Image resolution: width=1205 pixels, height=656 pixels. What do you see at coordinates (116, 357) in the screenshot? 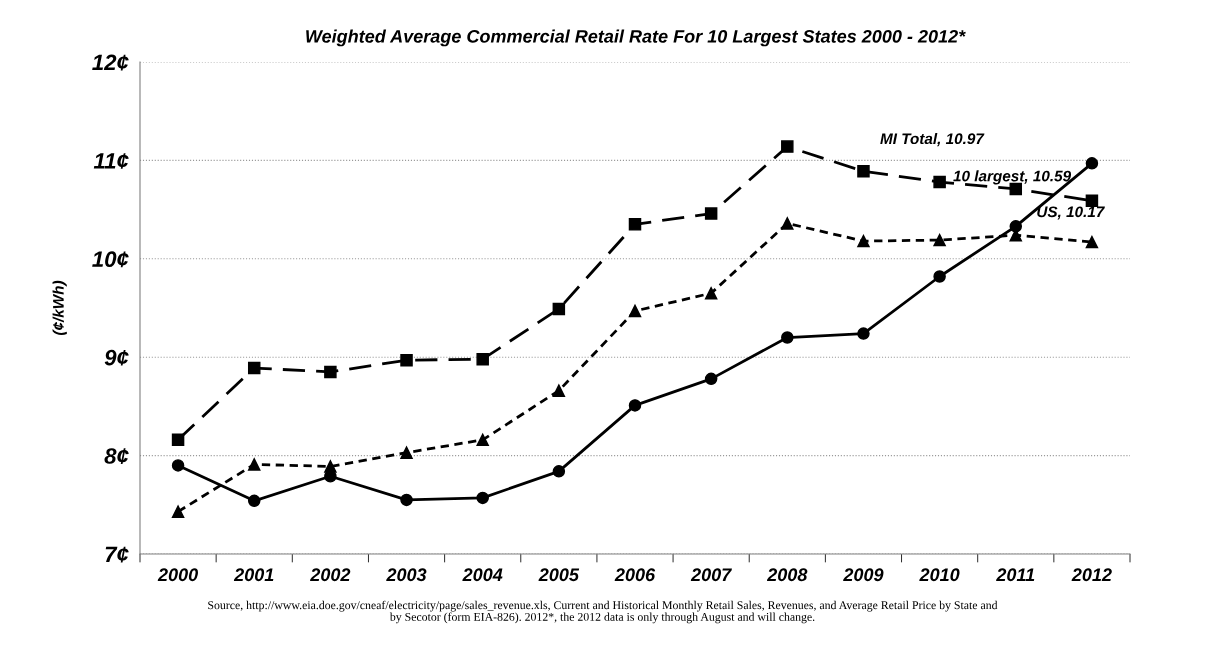
I see `y-tick-label: 9¢` at bounding box center [116, 357].